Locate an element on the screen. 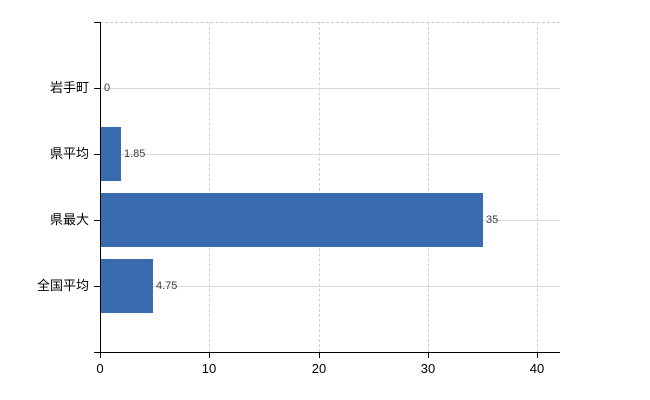 Image resolution: width=650 pixels, height=400 pixels. bar-value-label: 4.75 is located at coordinates (167, 286).